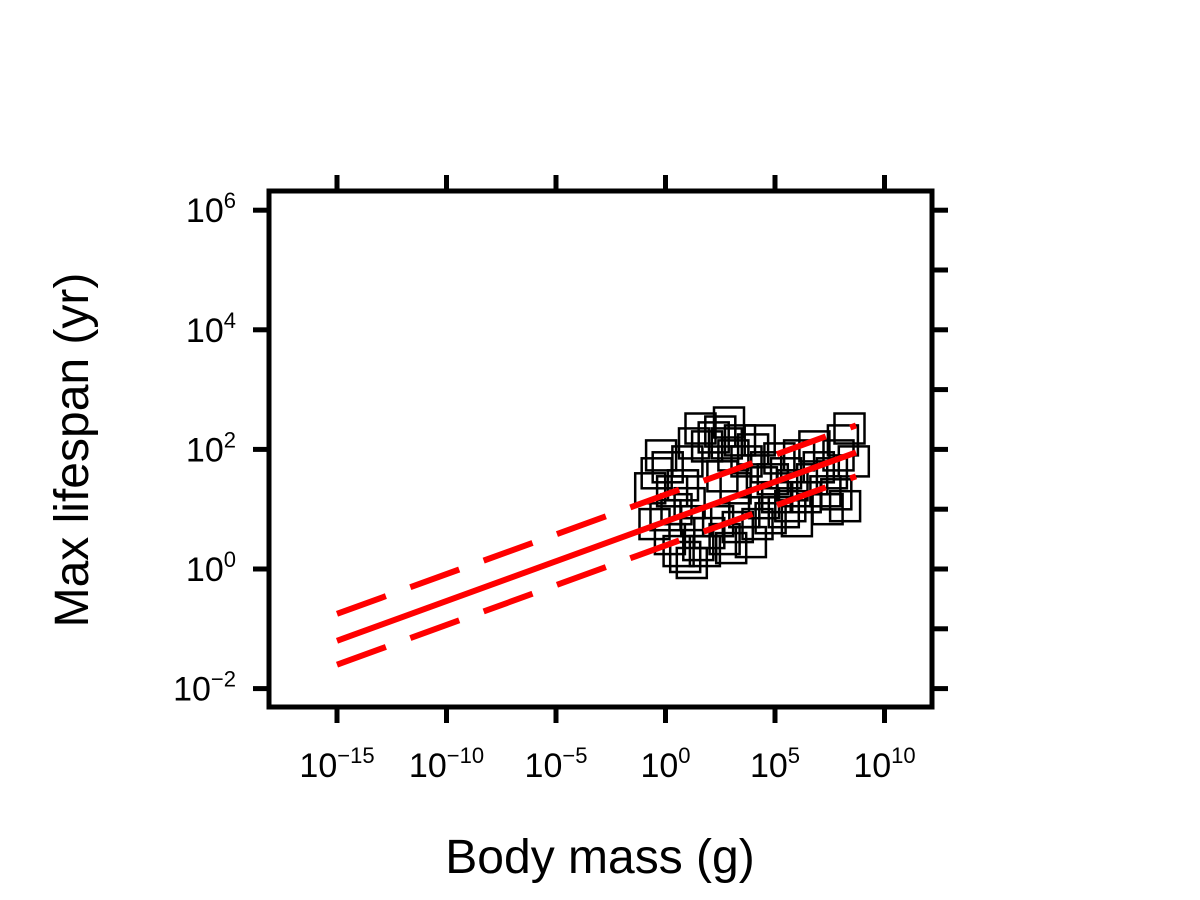  I want to click on x-axis-title: Body mass (g), so click(599, 857).